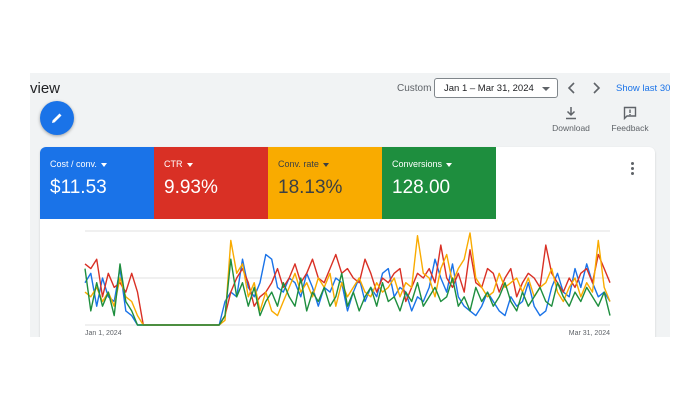  I want to click on feedback-button: Feedback, so click(630, 119).